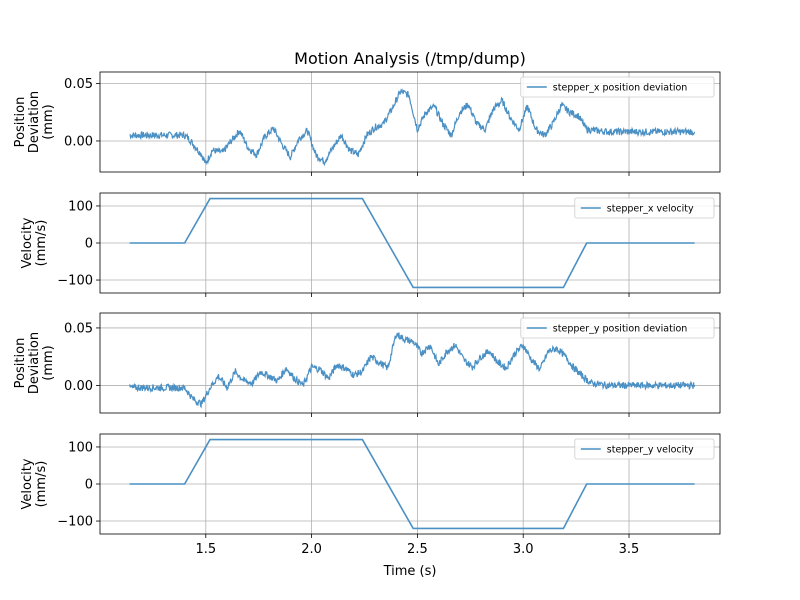 This screenshot has width=800, height=600. What do you see at coordinates (650, 450) in the screenshot?
I see `legend-label: stepper_y velocity` at bounding box center [650, 450].